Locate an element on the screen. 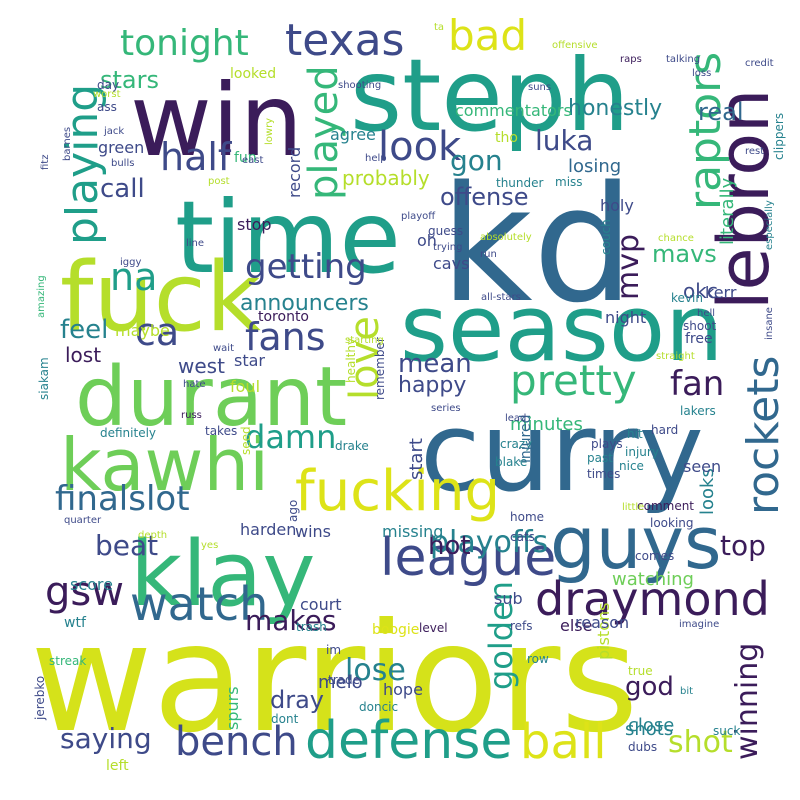 The image size is (800, 800). word-green: green is located at coordinates (121, 147).